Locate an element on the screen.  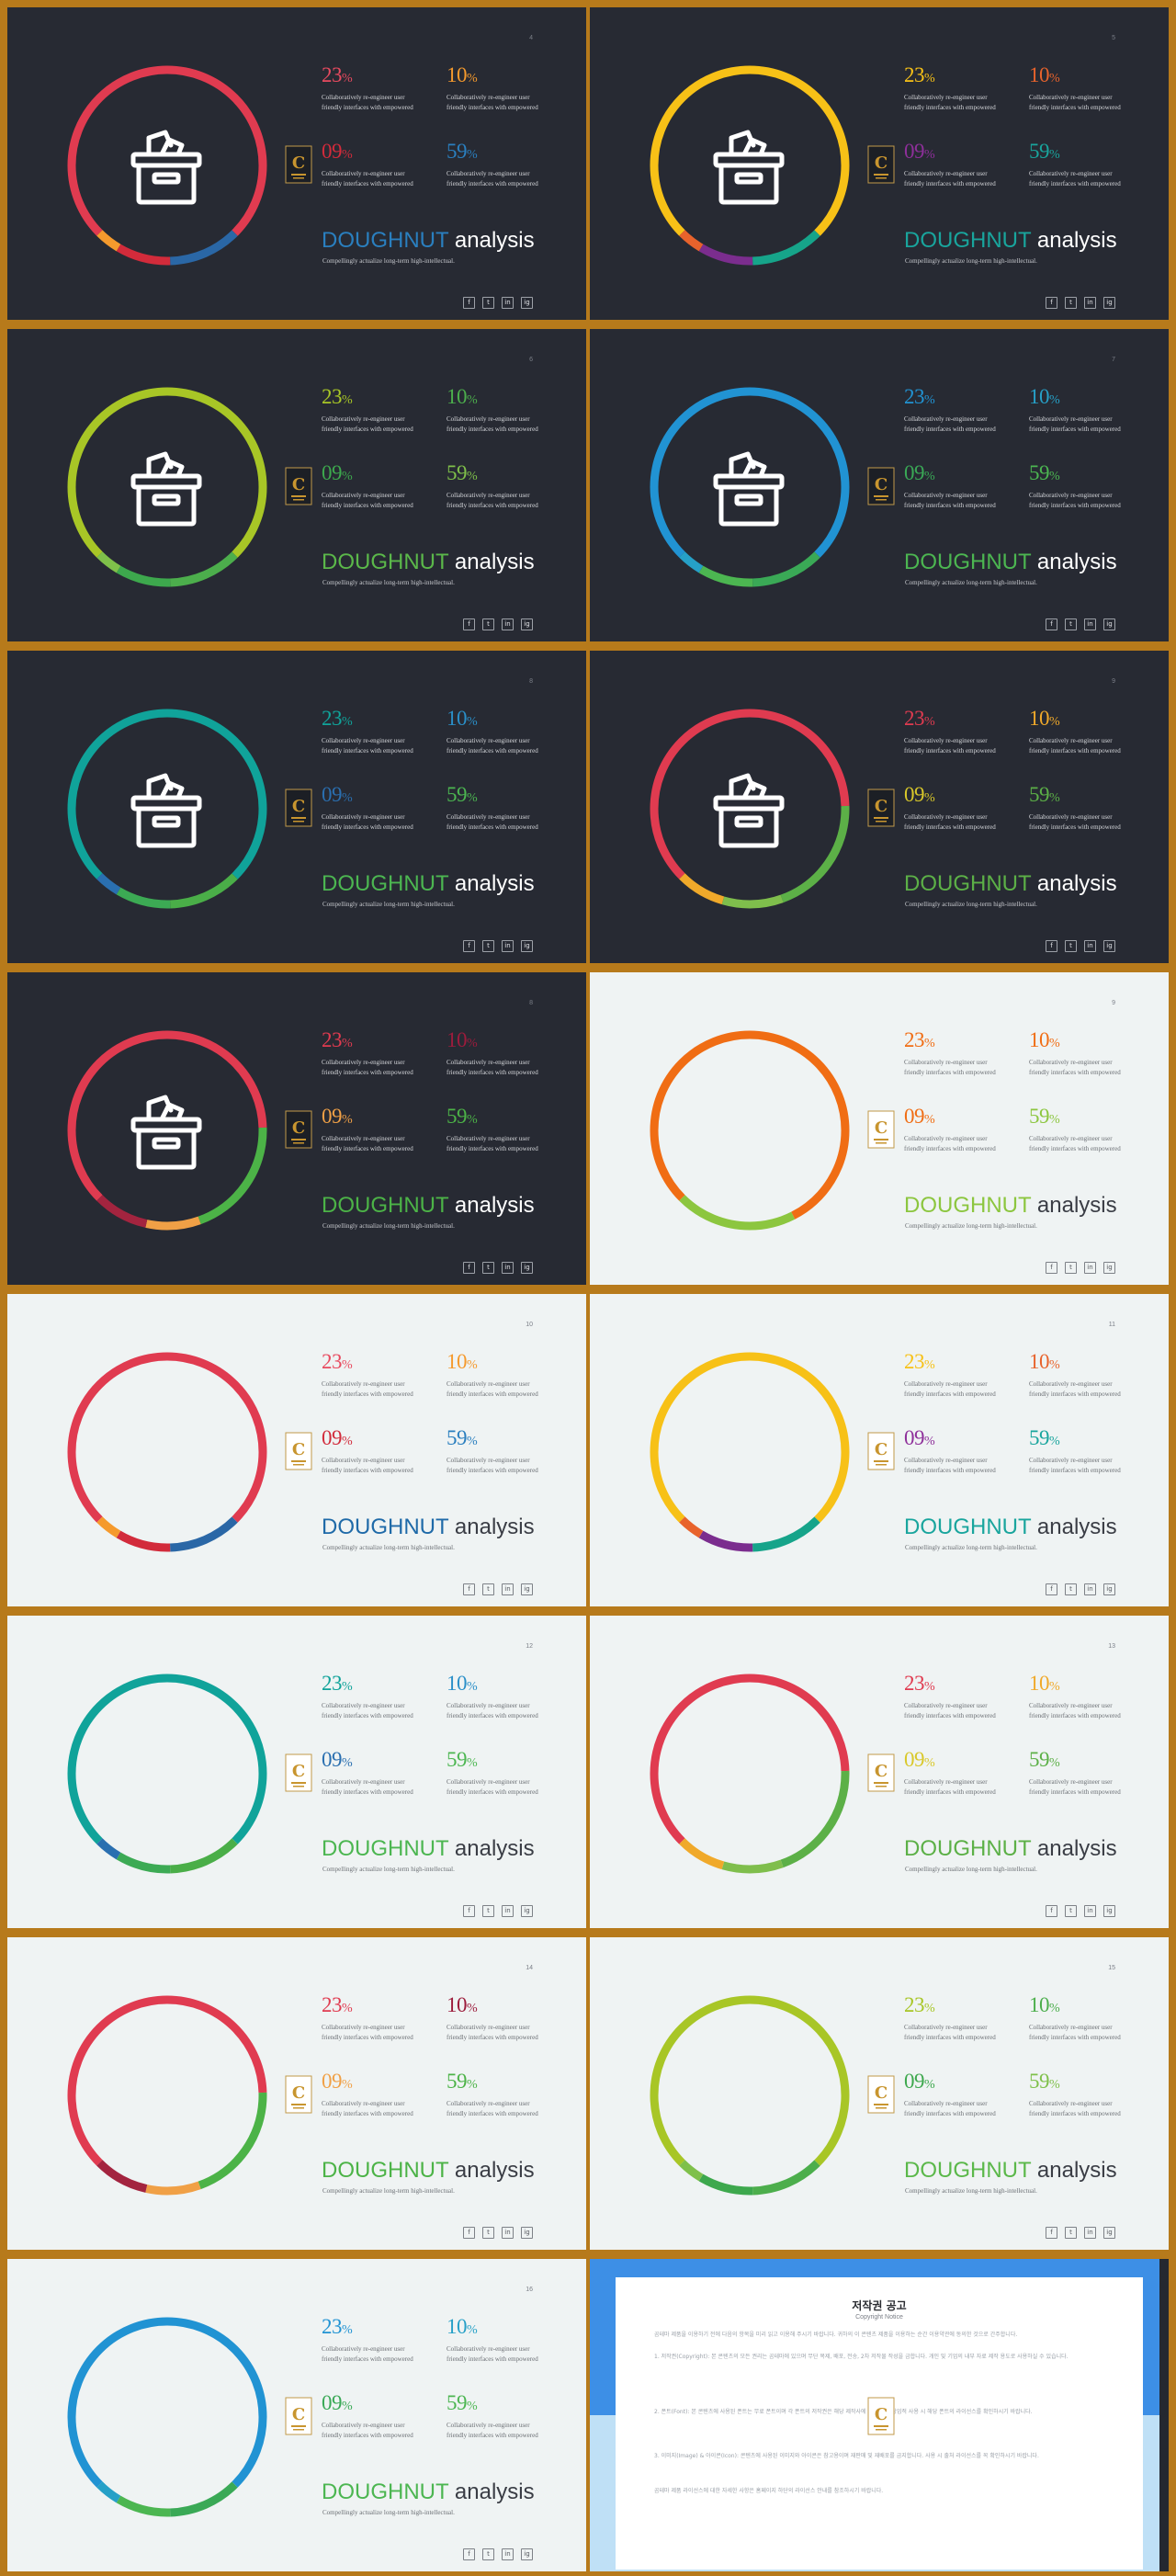
stat-value: 59% is located at coordinates (1044, 1759).